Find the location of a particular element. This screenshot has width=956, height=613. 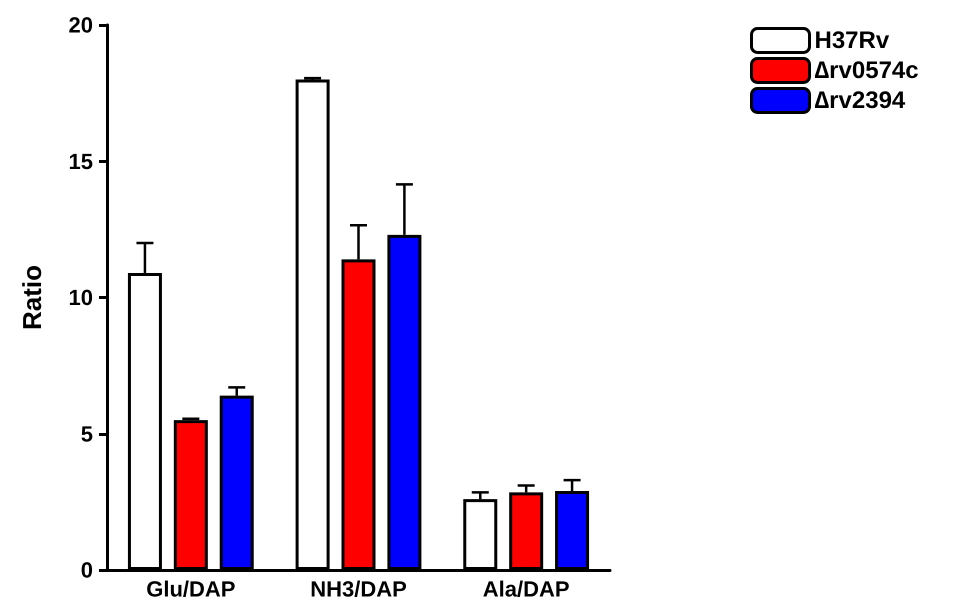

x-tick-label: Ala/DAP is located at coordinates (526, 589).